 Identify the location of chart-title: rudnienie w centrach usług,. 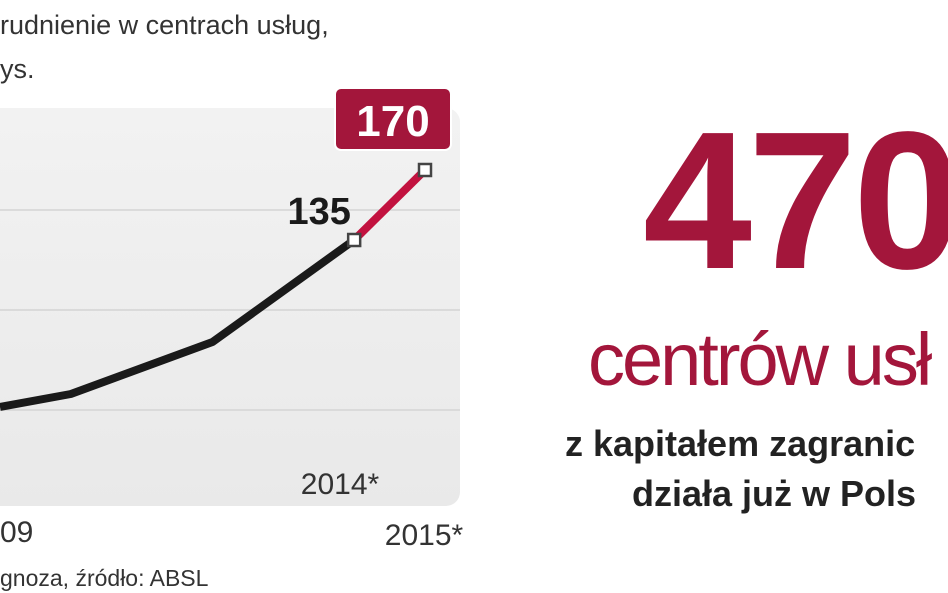
(164, 25).